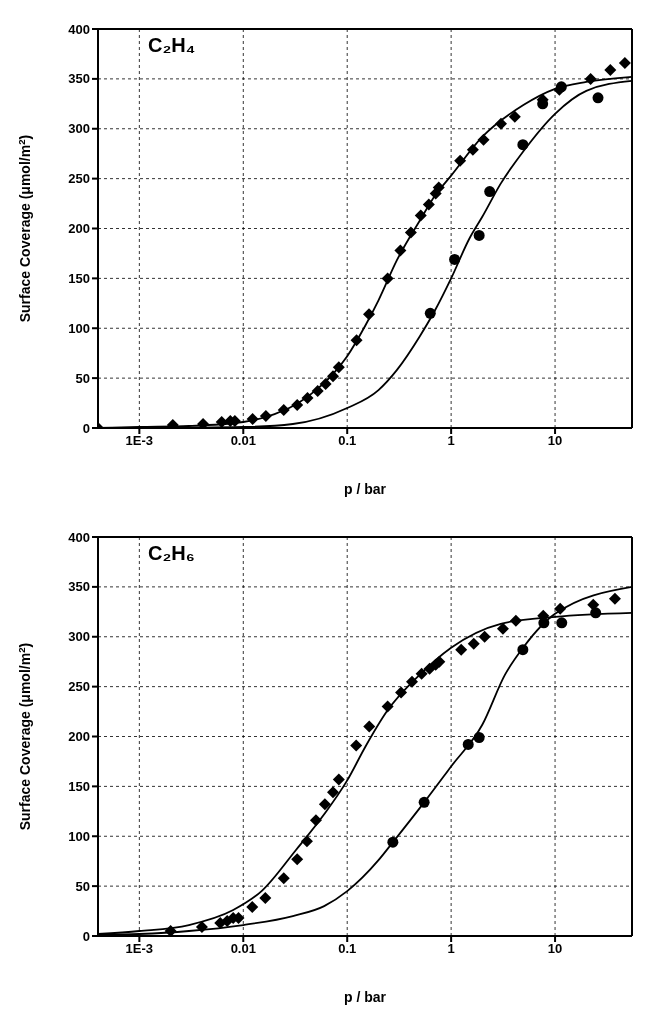 Image resolution: width=645 pixels, height=1022 pixels. I want to click on chart-title: C₂H₄, so click(172, 45).